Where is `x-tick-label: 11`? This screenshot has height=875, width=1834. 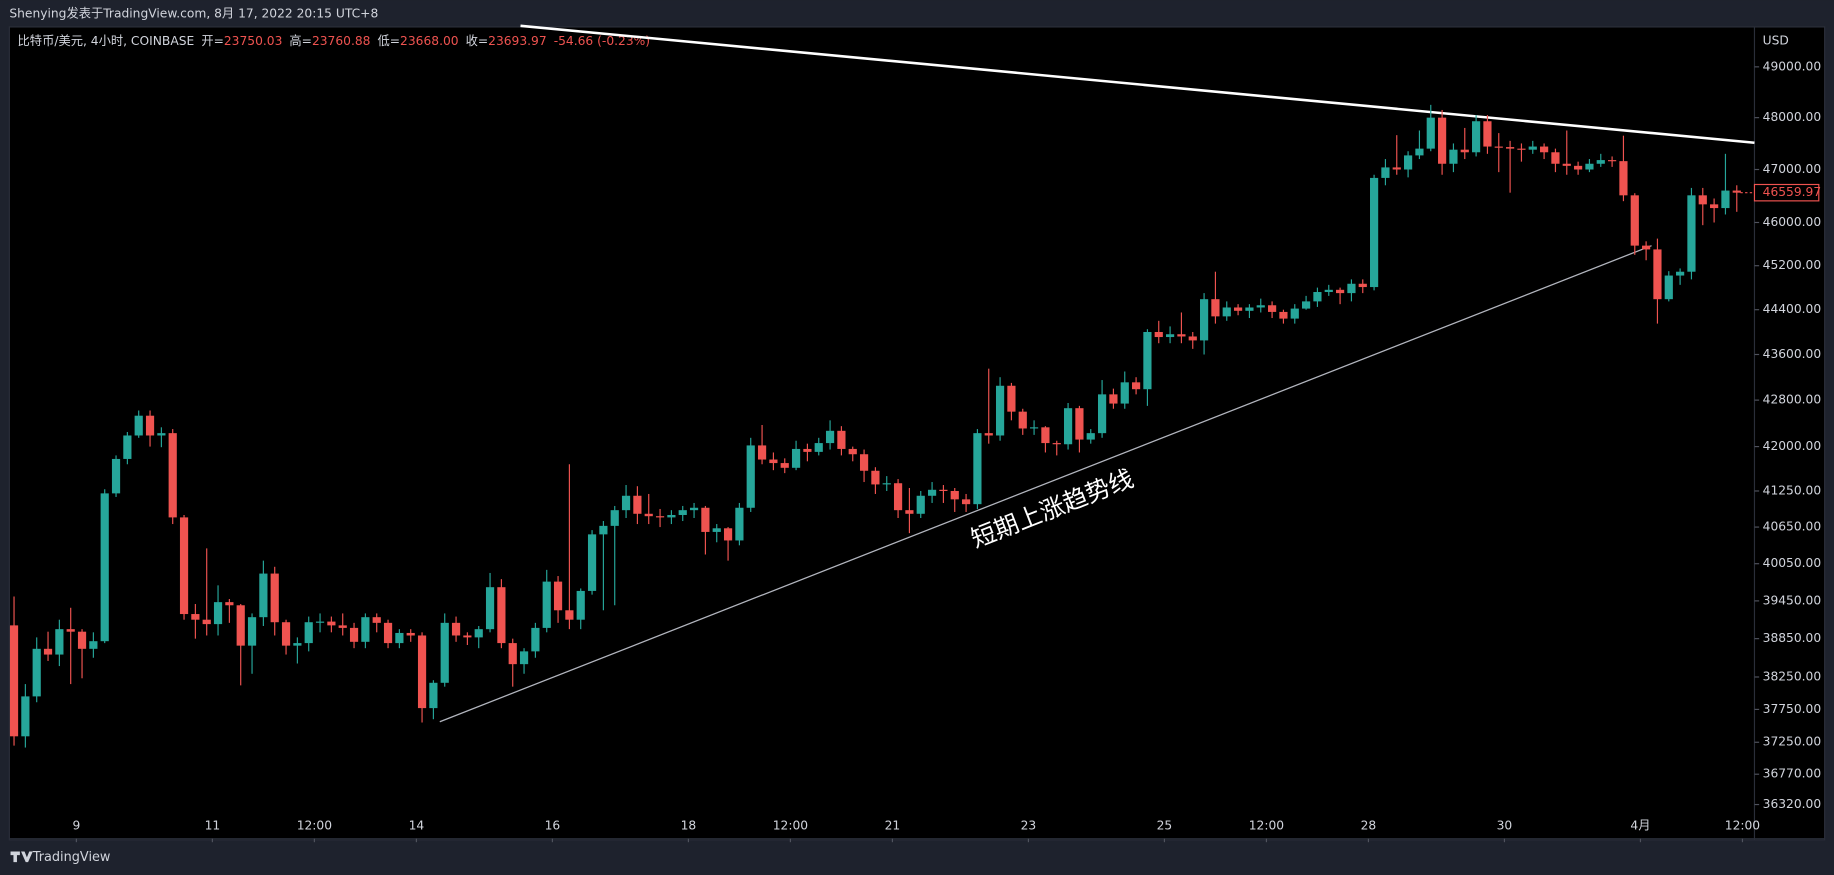 x-tick-label: 11 is located at coordinates (213, 825).